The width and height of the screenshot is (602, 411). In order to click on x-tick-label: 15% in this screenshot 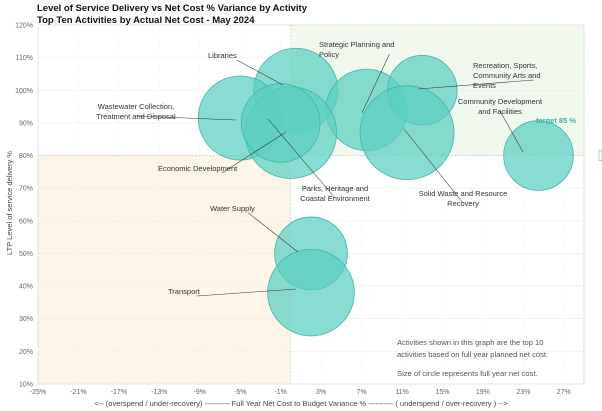, I will do `click(442, 392)`.